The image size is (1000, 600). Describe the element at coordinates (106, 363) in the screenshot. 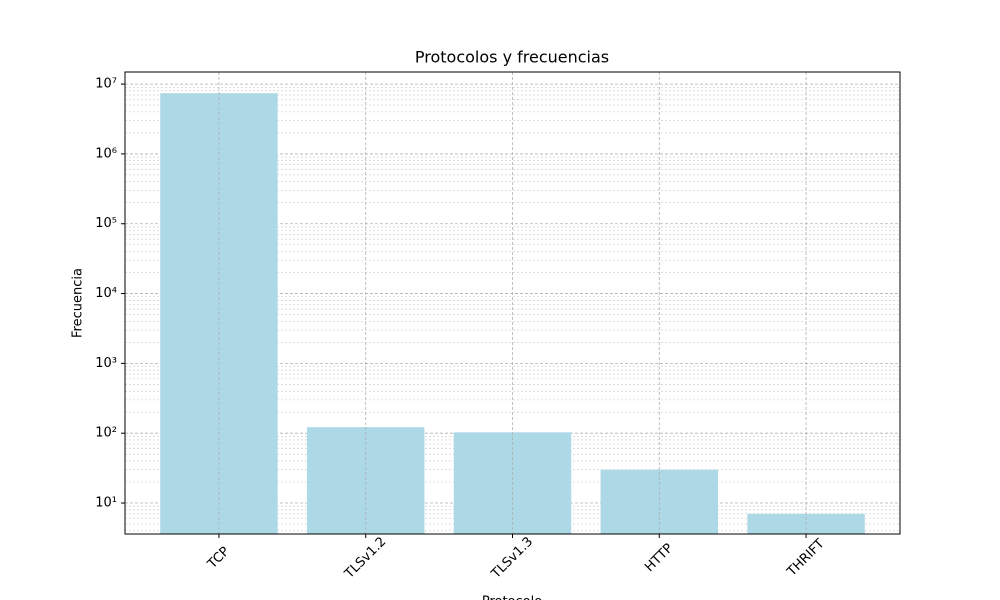

I see `y-tick-label: 10³` at that location.